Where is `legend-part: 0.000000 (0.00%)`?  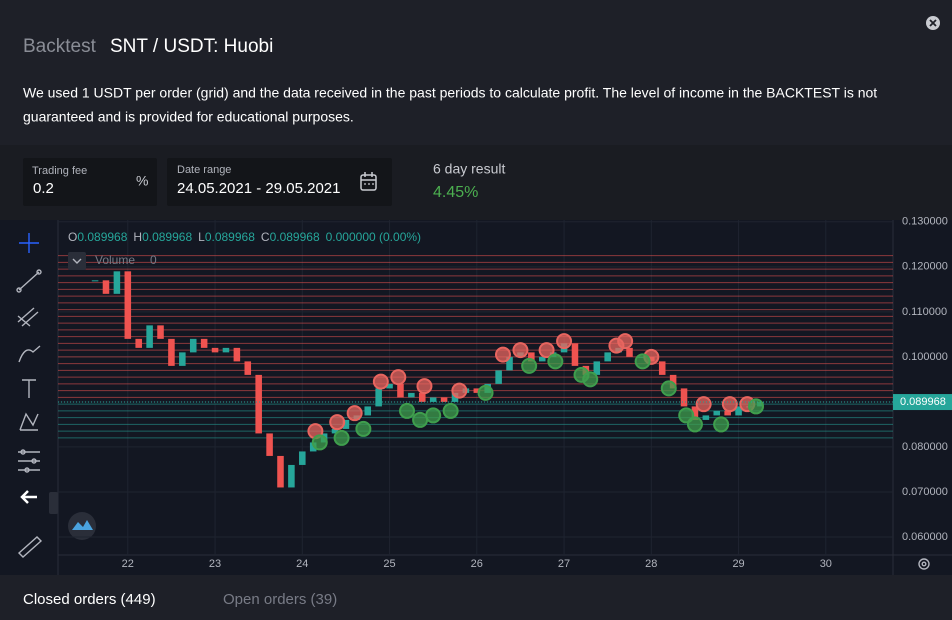
legend-part: 0.000000 (0.00%) is located at coordinates (373, 237).